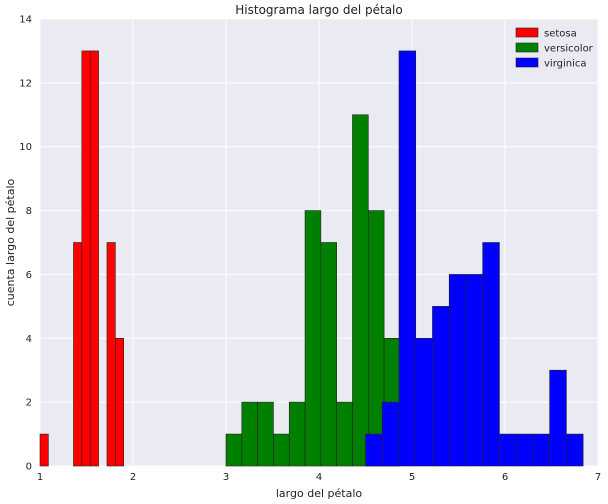 This screenshot has height=504, width=608. What do you see at coordinates (319, 493) in the screenshot?
I see `x-axis-label: largo del pétalo` at bounding box center [319, 493].